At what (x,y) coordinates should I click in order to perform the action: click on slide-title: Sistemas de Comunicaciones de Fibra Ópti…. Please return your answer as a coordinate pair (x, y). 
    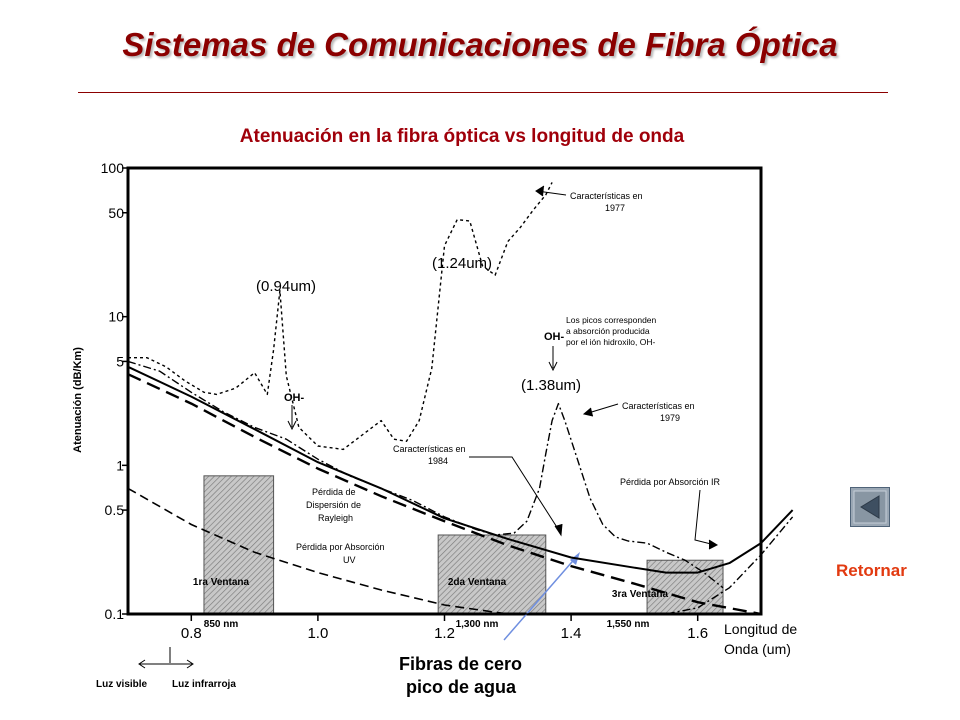
    Looking at the image, I should click on (480, 44).